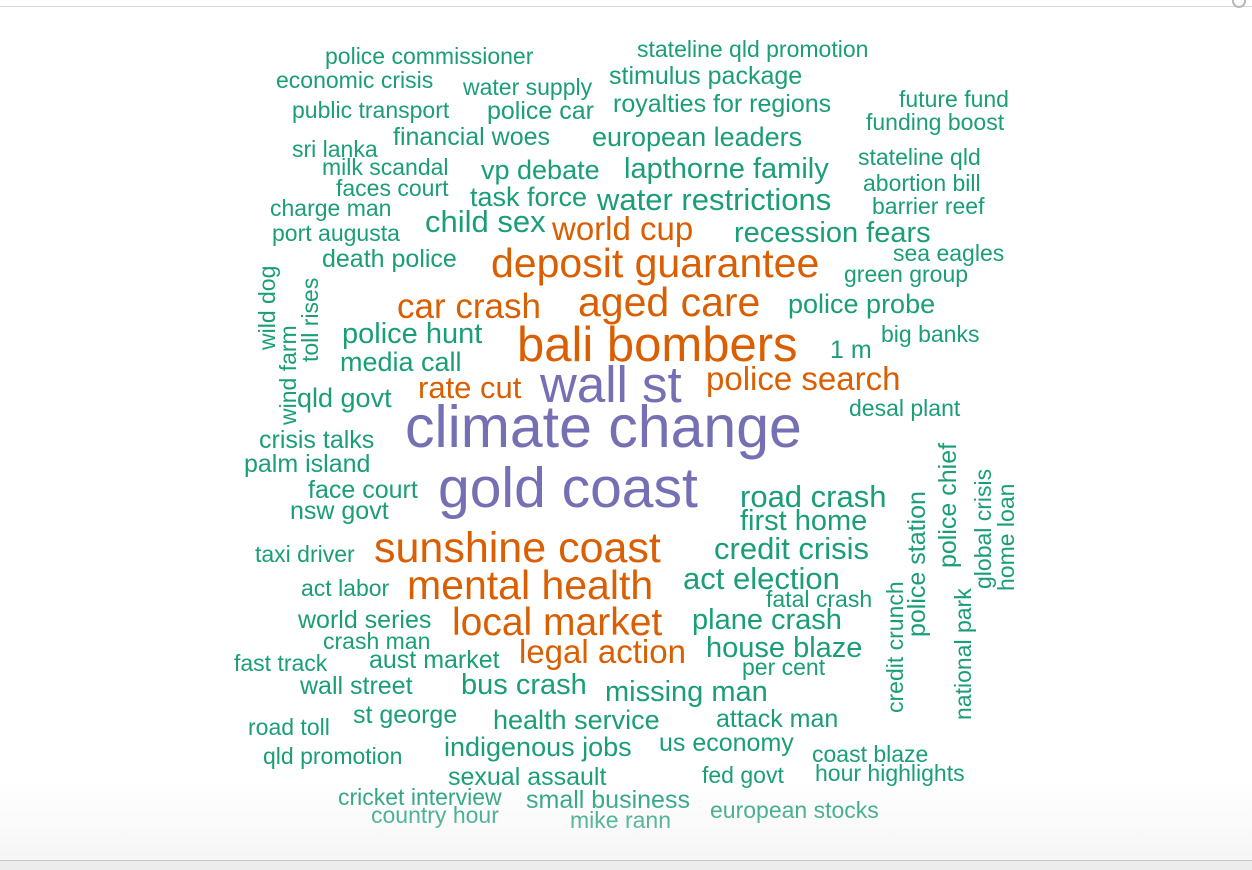 This screenshot has height=870, width=1252. Describe the element at coordinates (963, 654) in the screenshot. I see `word-national-park: national park` at that location.